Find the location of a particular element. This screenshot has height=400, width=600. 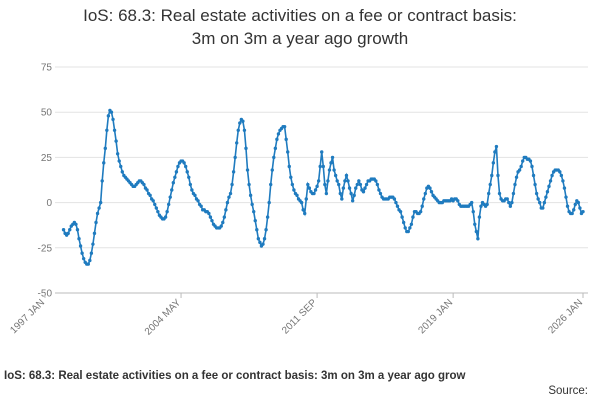

y-tick-label: -25 is located at coordinates (45, 248).